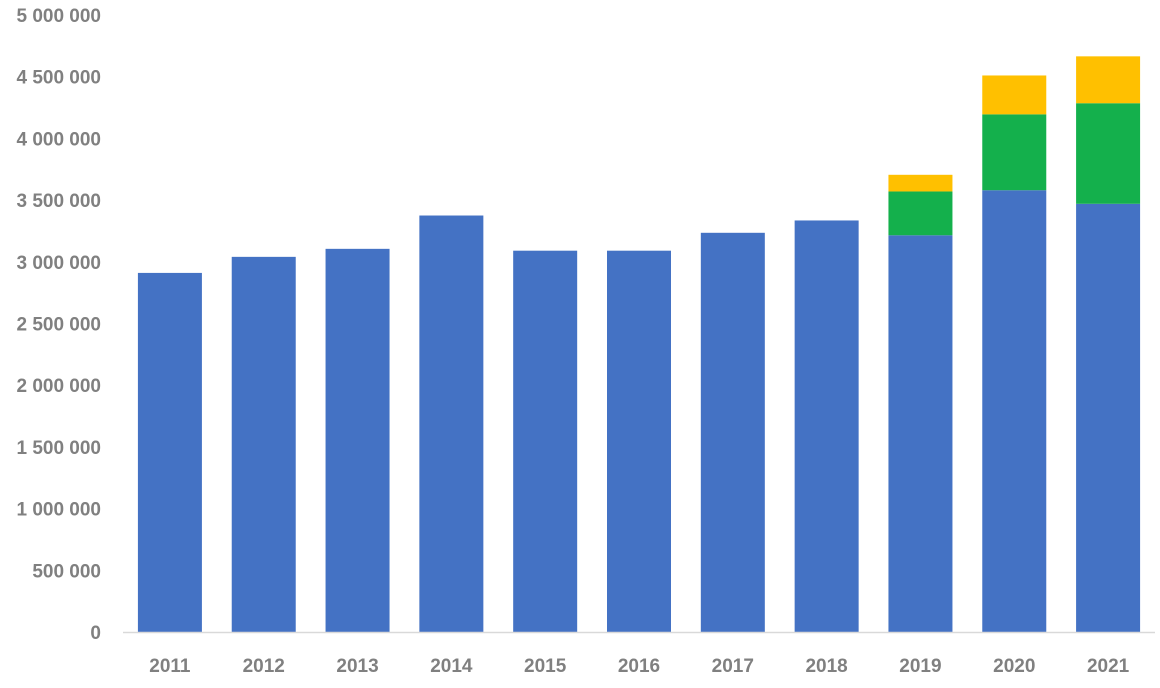 Image resolution: width=1160 pixels, height=688 pixels. What do you see at coordinates (58, 386) in the screenshot?
I see `y-tick-label: 2 000 000` at bounding box center [58, 386].